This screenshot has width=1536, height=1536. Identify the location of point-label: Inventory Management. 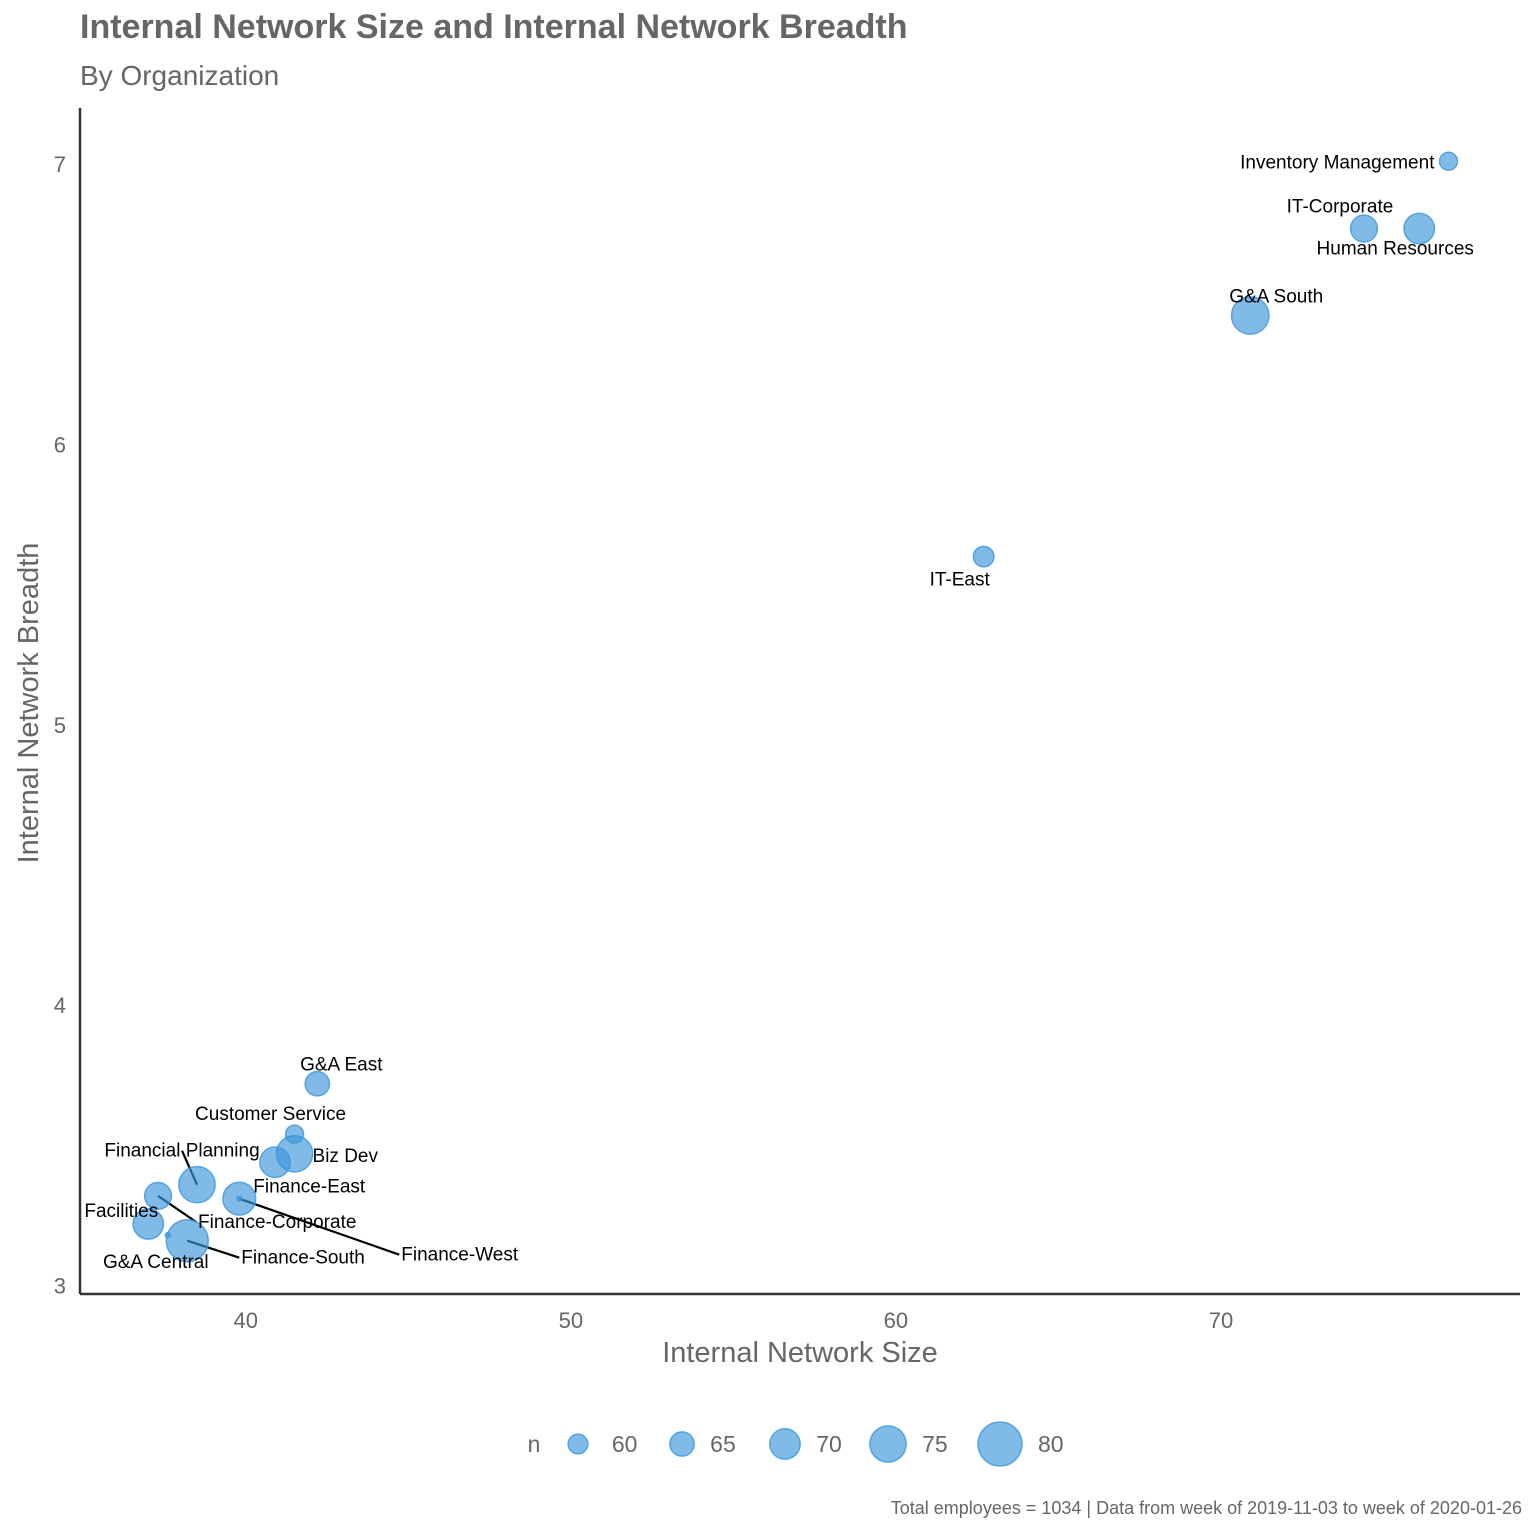
(1337, 162).